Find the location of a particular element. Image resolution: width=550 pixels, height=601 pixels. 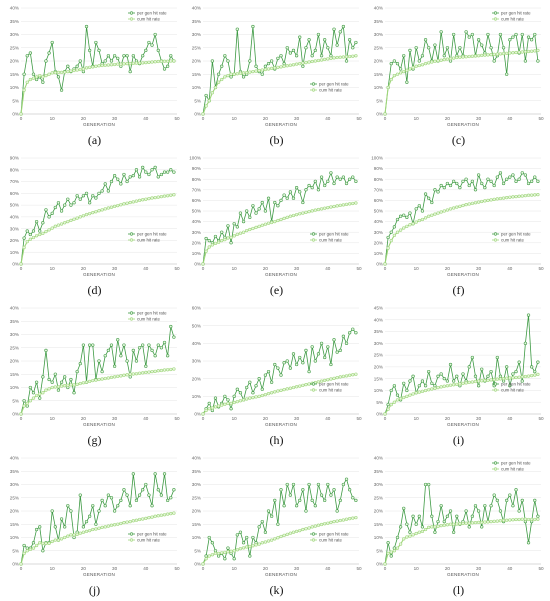

y-tick-label: 10% is located at coordinates (196, 253).